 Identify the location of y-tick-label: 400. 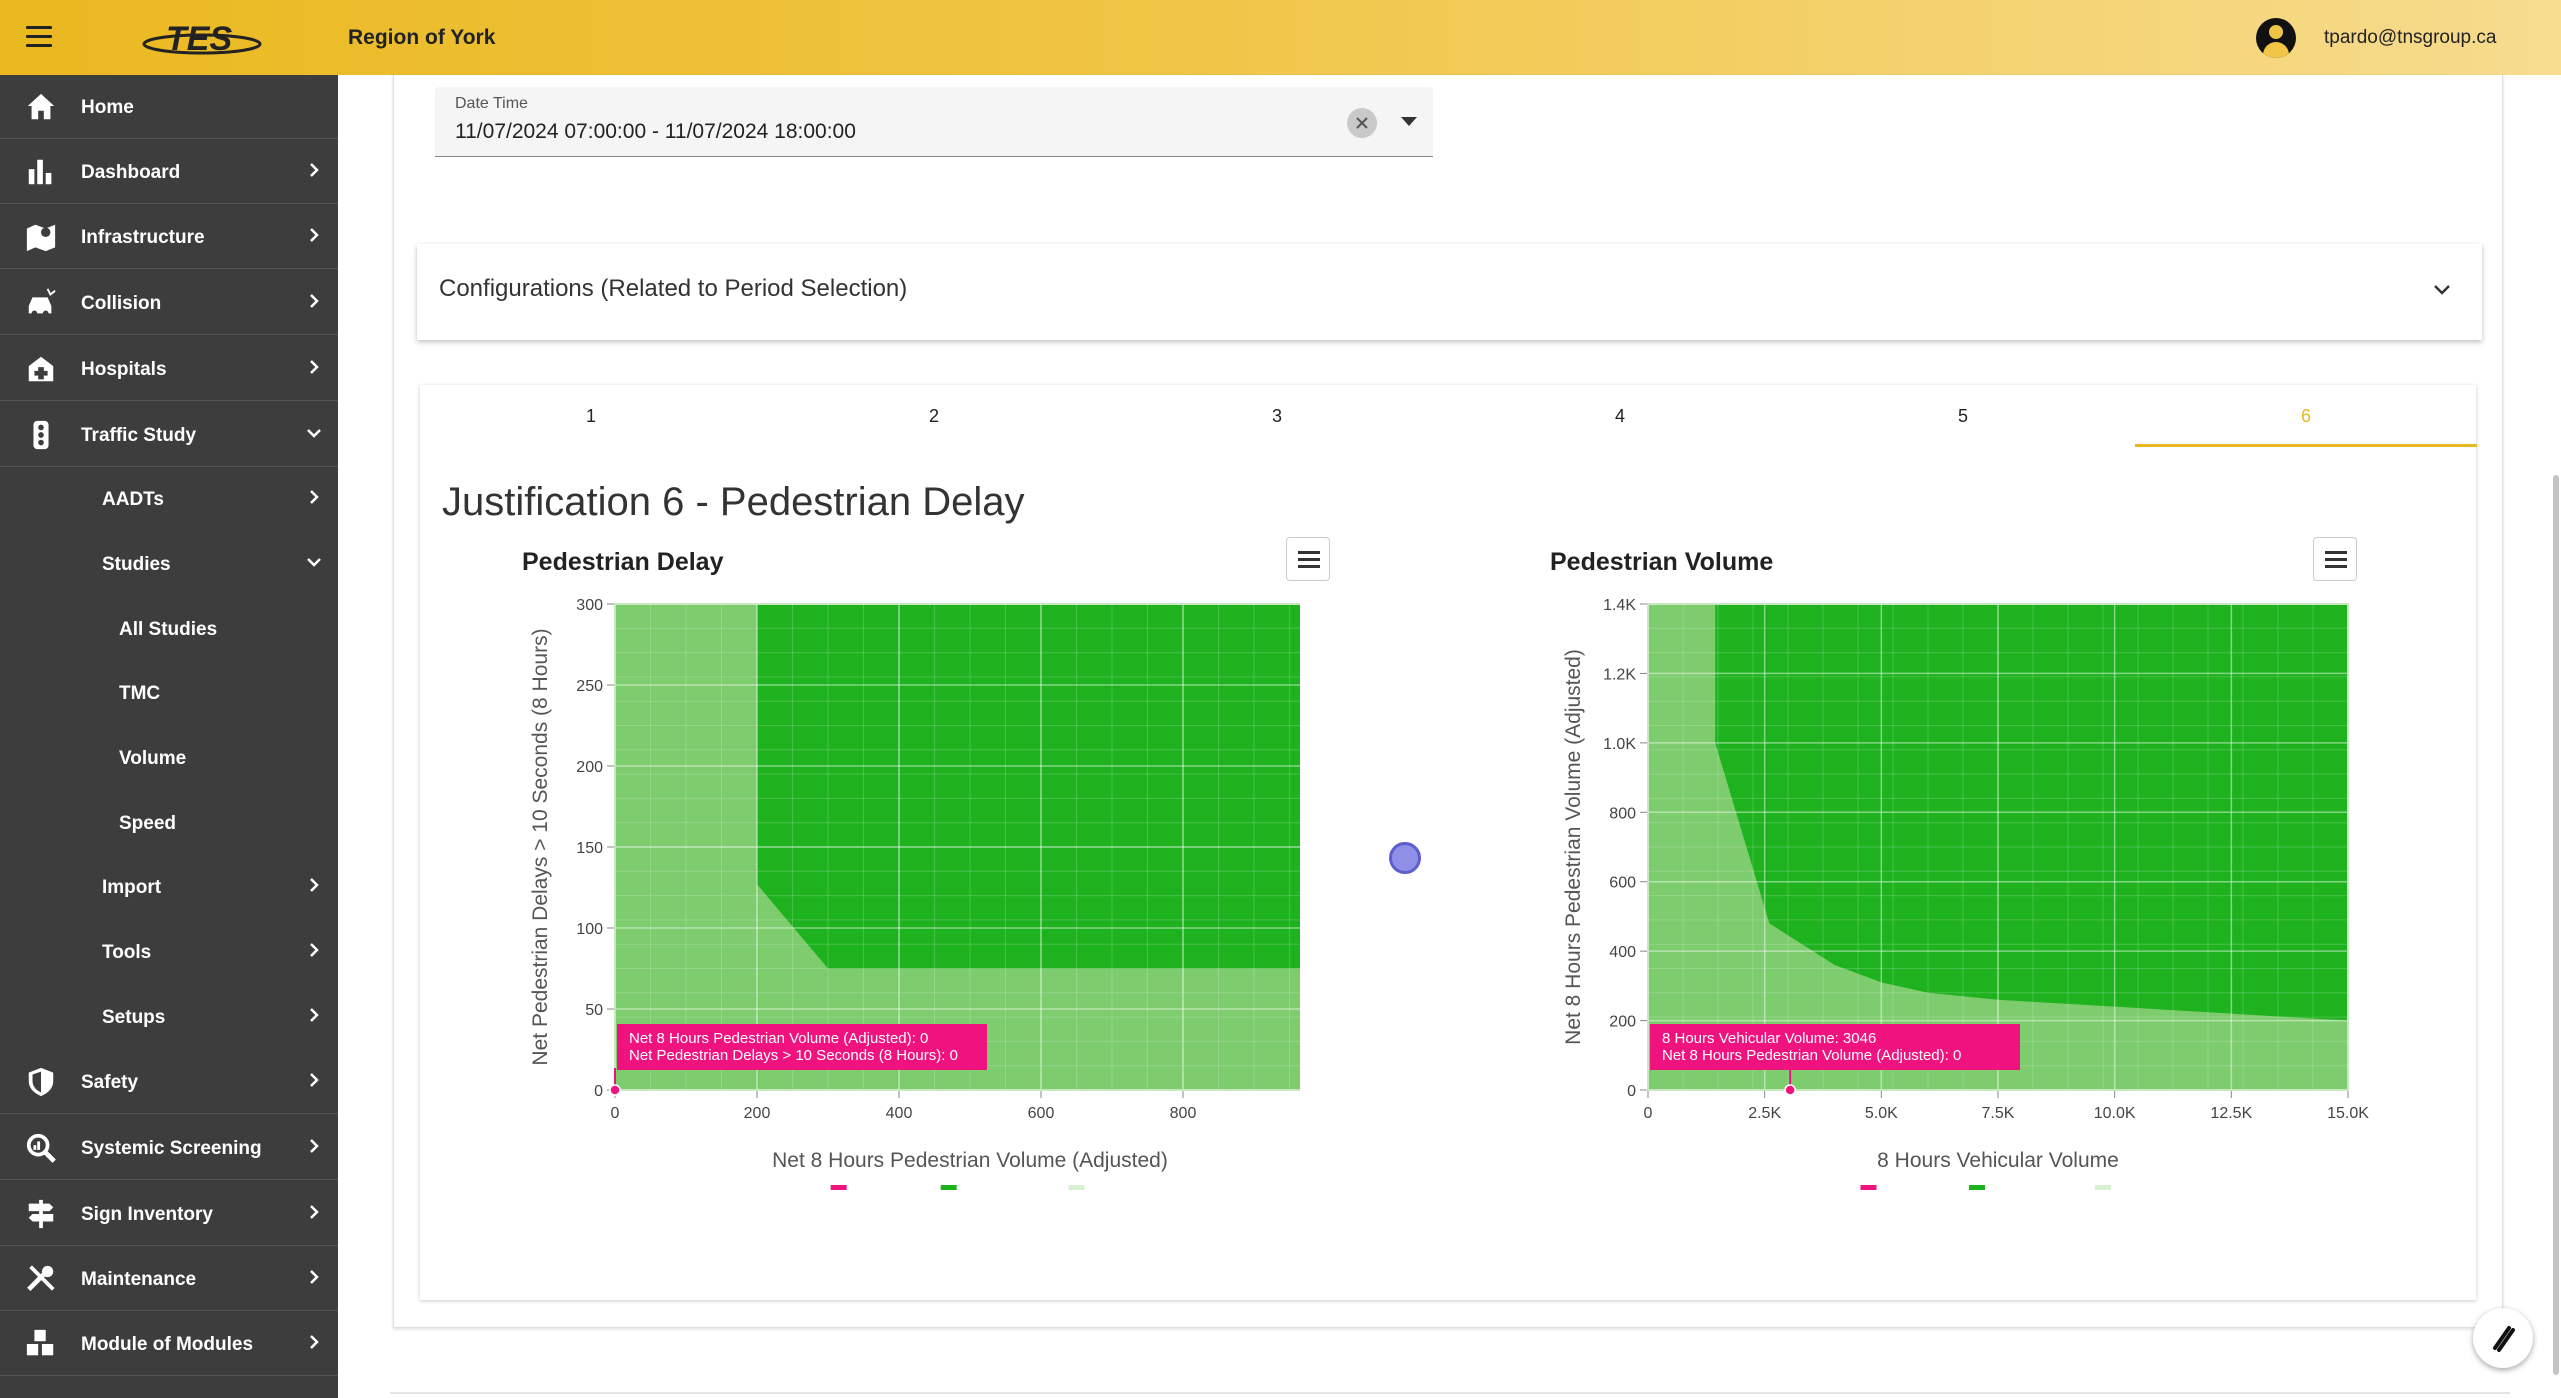
(1622, 952).